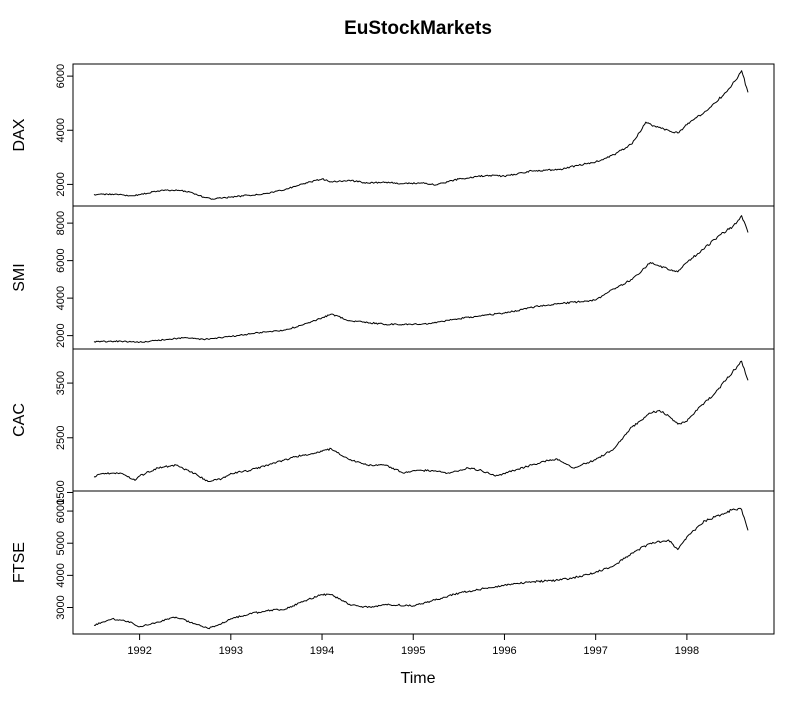 The image size is (800, 710). I want to click on y-tick-label-cac-3500: 3500, so click(61, 383).